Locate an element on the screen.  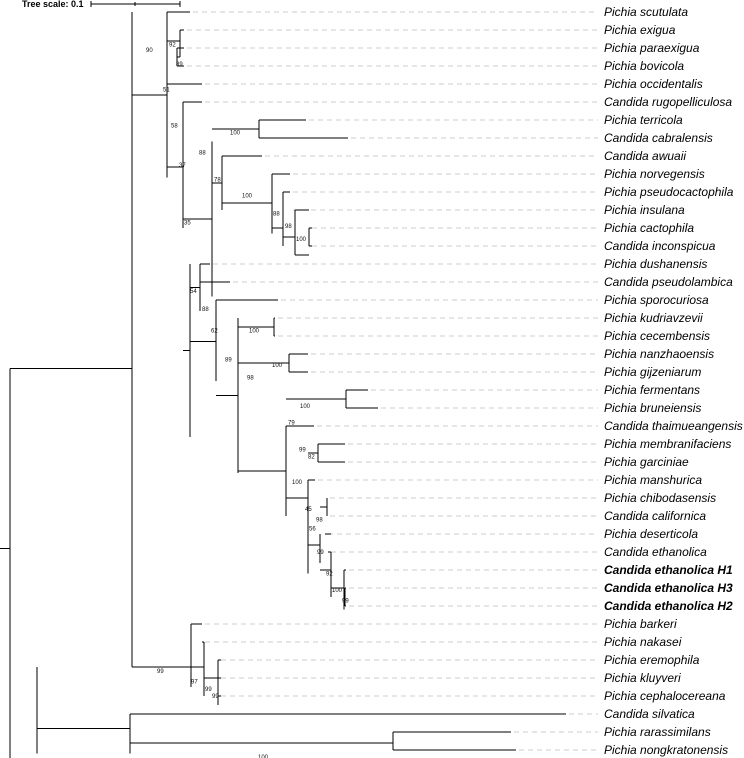
taxon-label-pichia-membranifaciens: Pichia membranifaciens is located at coordinates (667, 444).